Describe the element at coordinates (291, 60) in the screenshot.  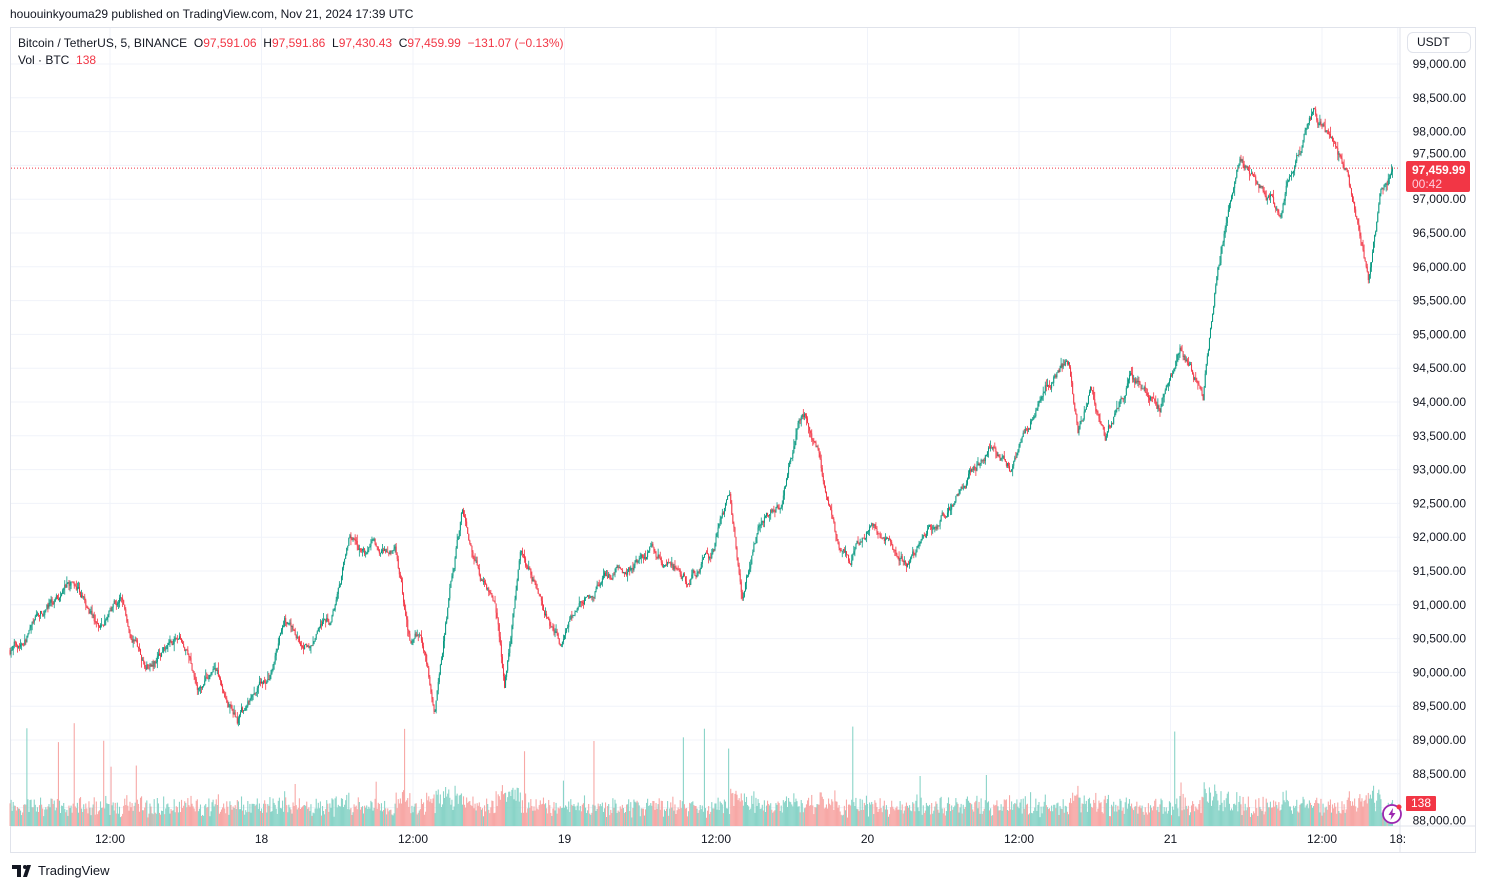
I see `volume-row: Vol · BTC 138` at that location.